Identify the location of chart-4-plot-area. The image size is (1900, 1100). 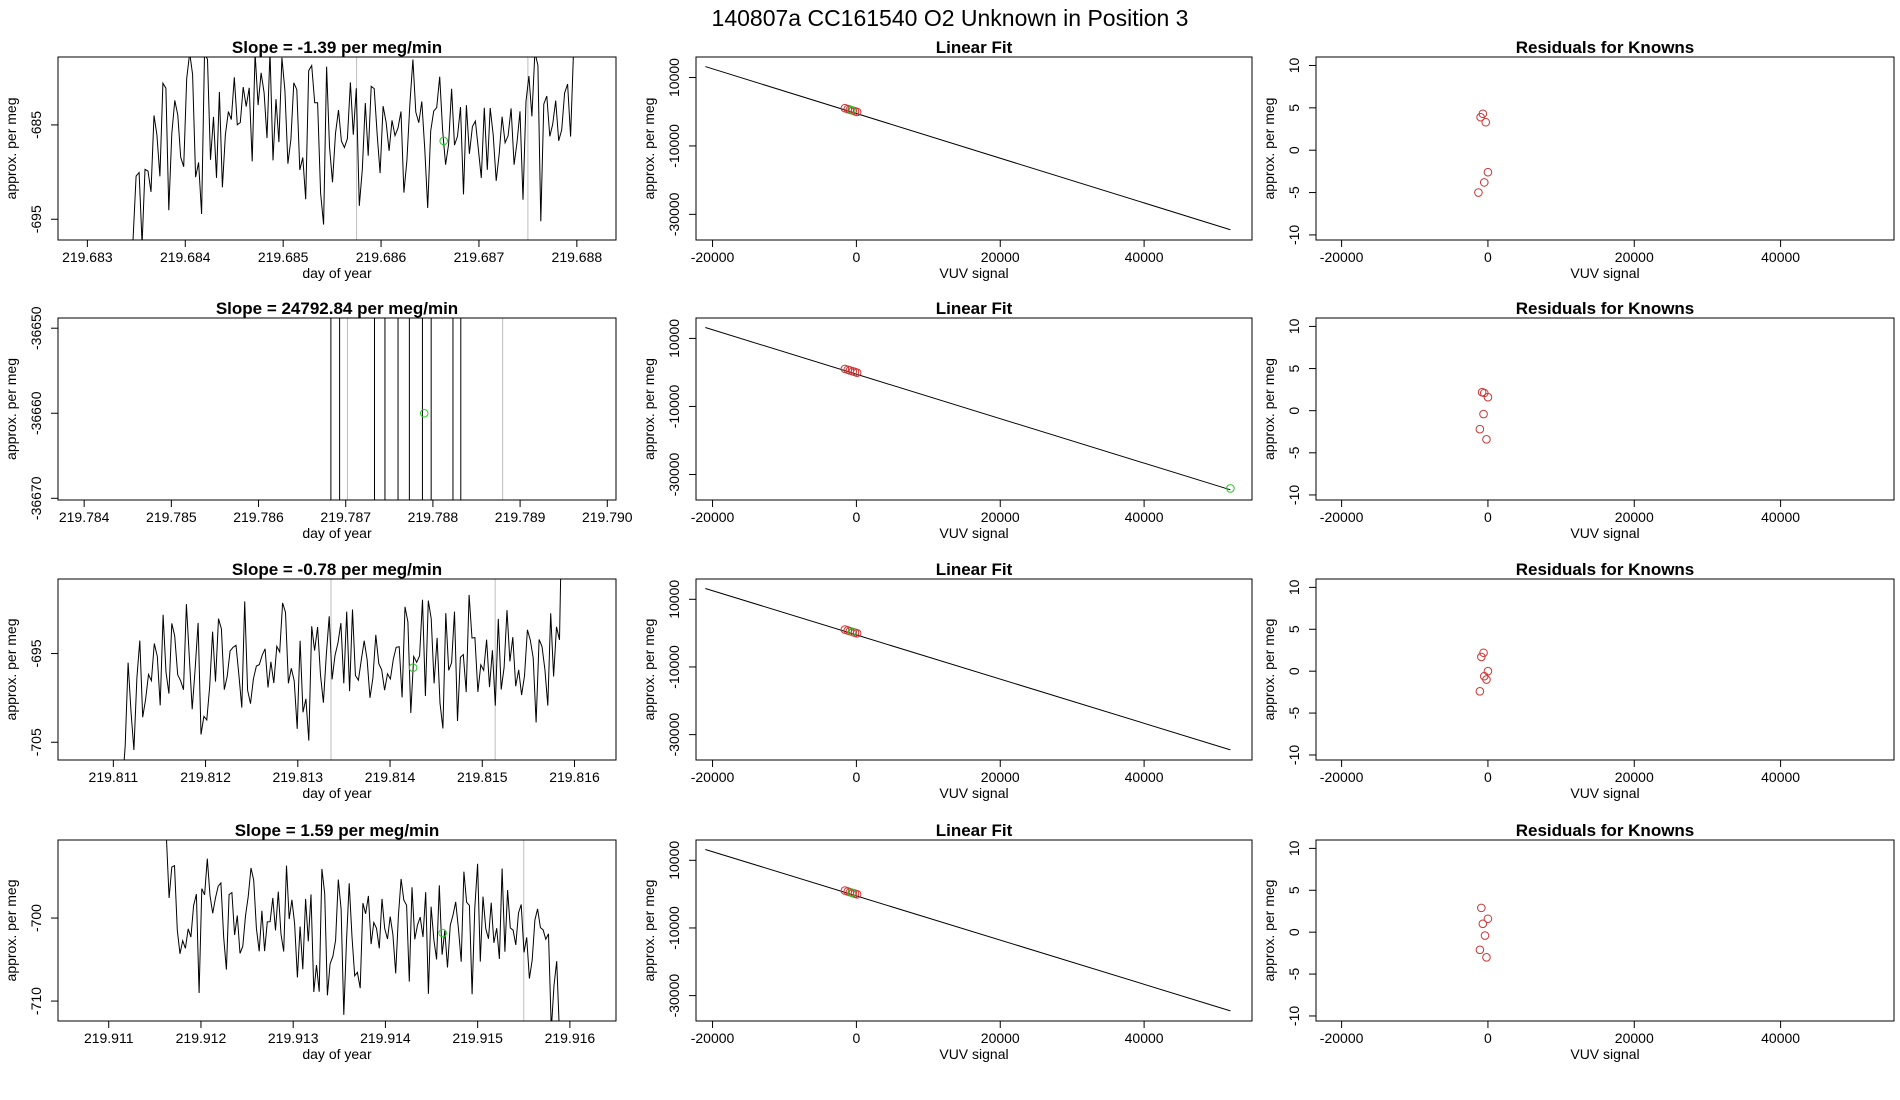
(417, 409).